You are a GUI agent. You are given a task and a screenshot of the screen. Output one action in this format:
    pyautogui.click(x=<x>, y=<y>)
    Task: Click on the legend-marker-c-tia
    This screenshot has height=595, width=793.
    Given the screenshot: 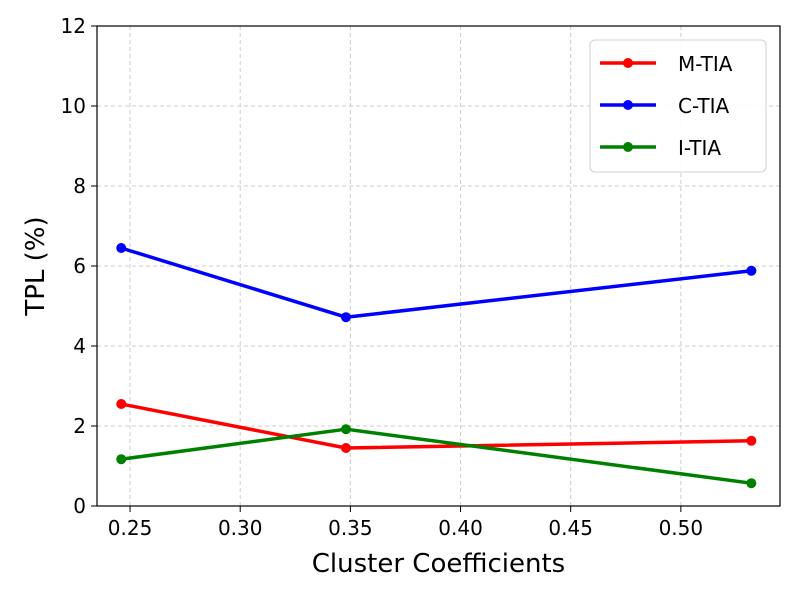 What is the action you would take?
    pyautogui.click(x=628, y=105)
    